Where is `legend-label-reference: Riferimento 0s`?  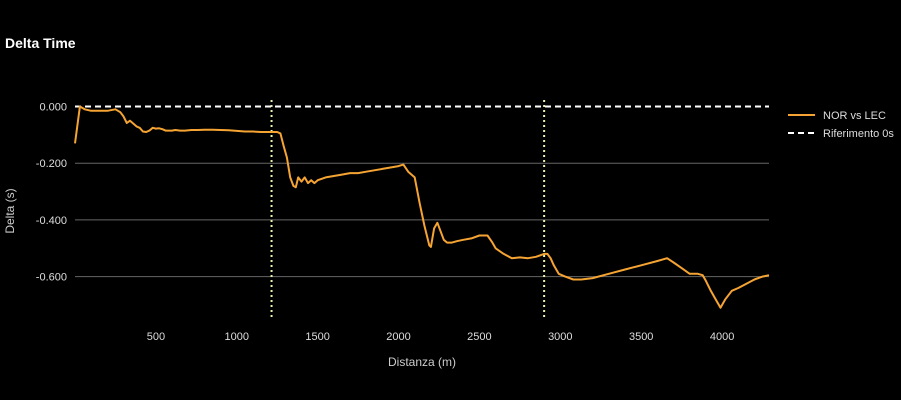
legend-label-reference: Riferimento 0s is located at coordinates (858, 134).